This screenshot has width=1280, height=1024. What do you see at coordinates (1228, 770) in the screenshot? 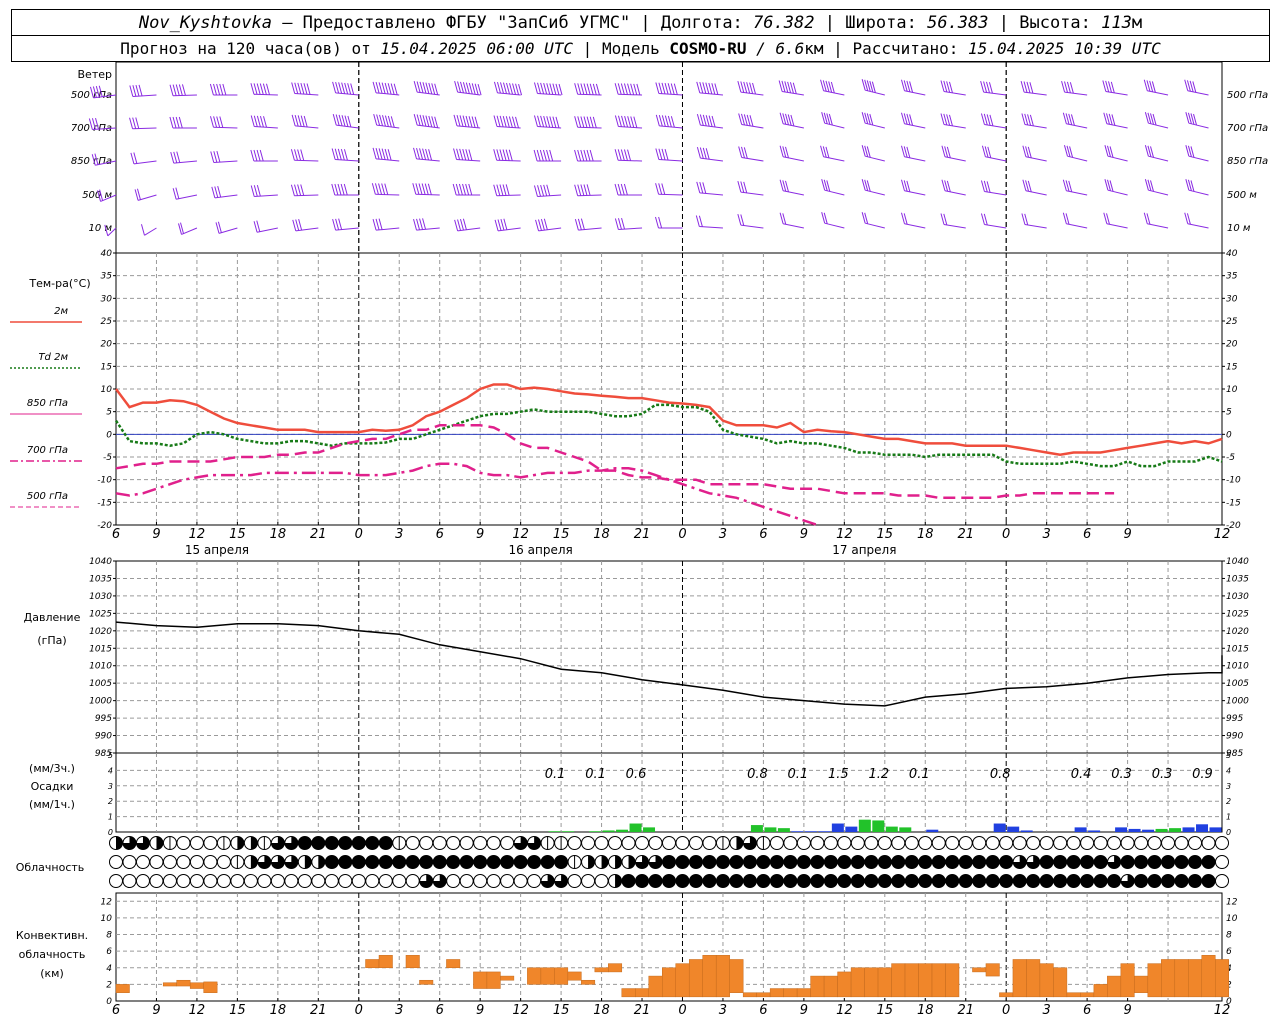
I see `precip-ytick-label: 4` at bounding box center [1228, 770].